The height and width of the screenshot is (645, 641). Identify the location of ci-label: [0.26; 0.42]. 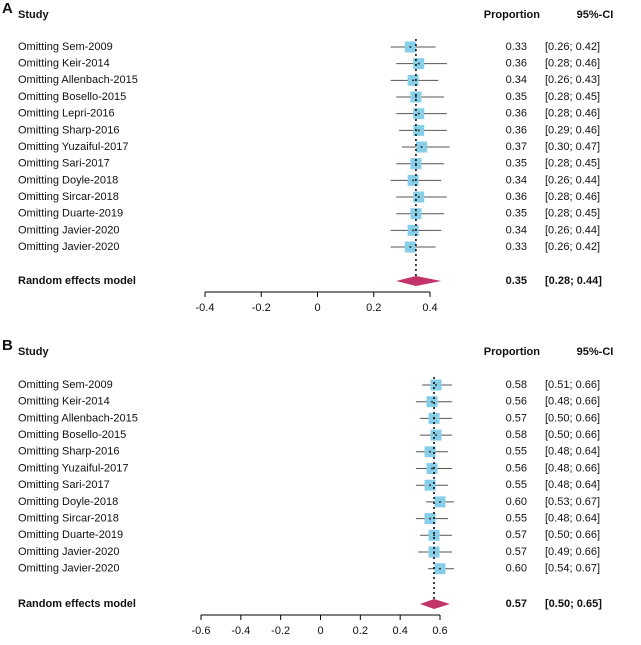
(572, 47).